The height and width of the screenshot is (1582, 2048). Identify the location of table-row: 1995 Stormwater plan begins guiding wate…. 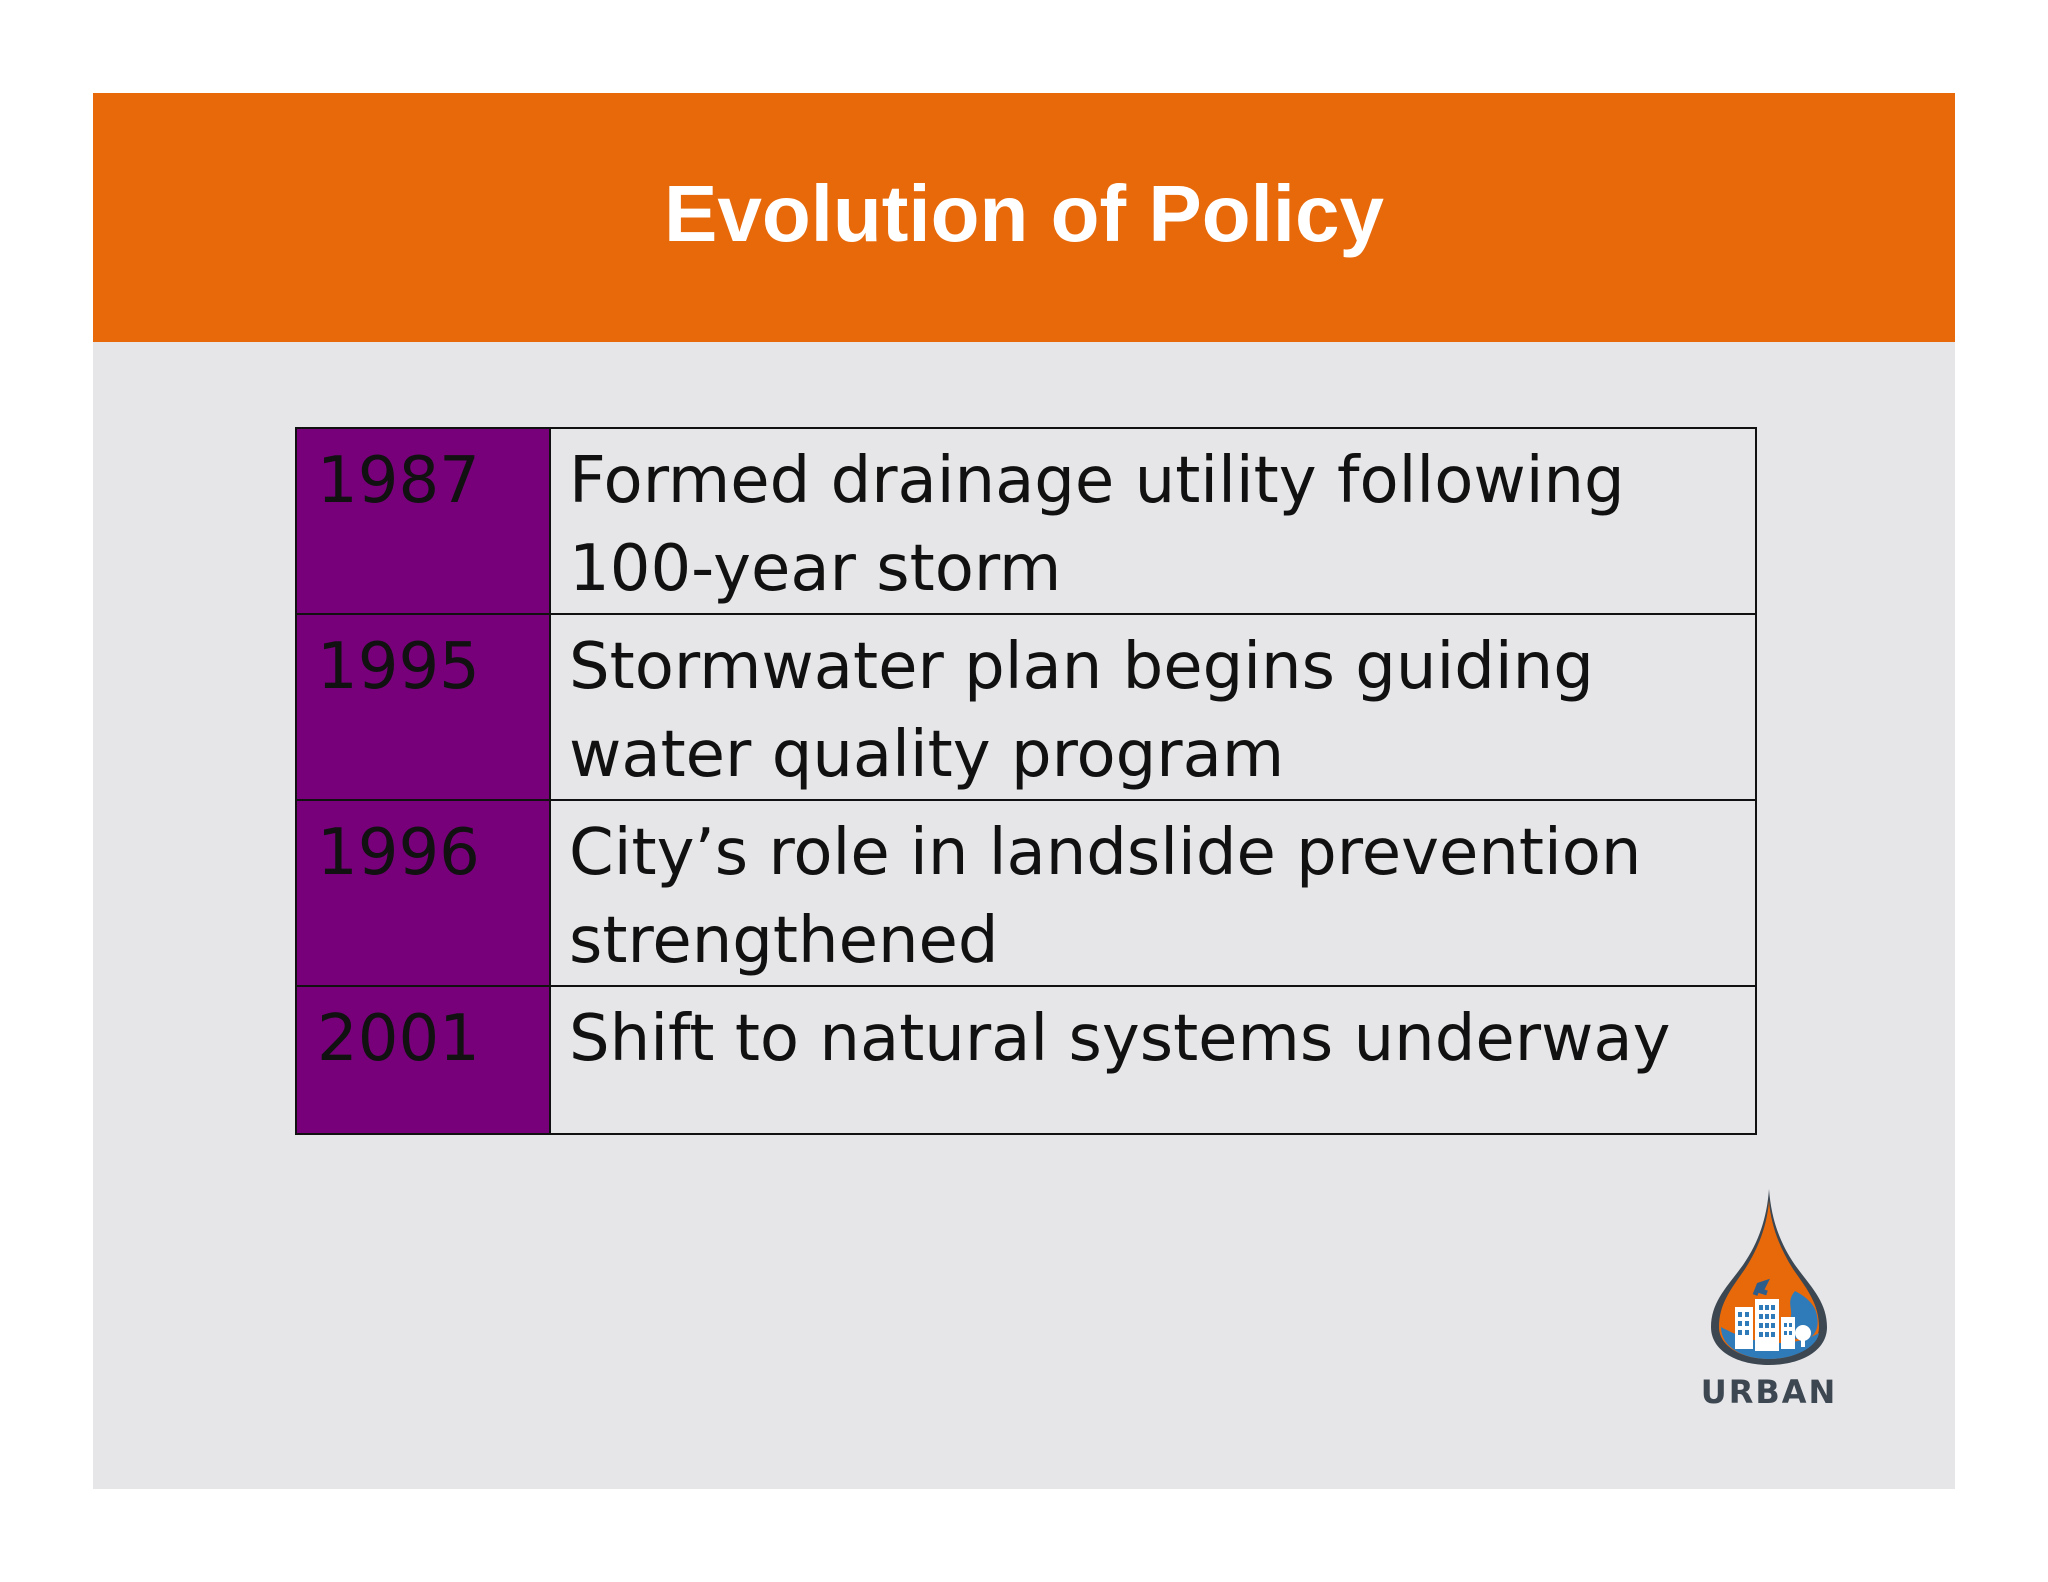
(1026, 707).